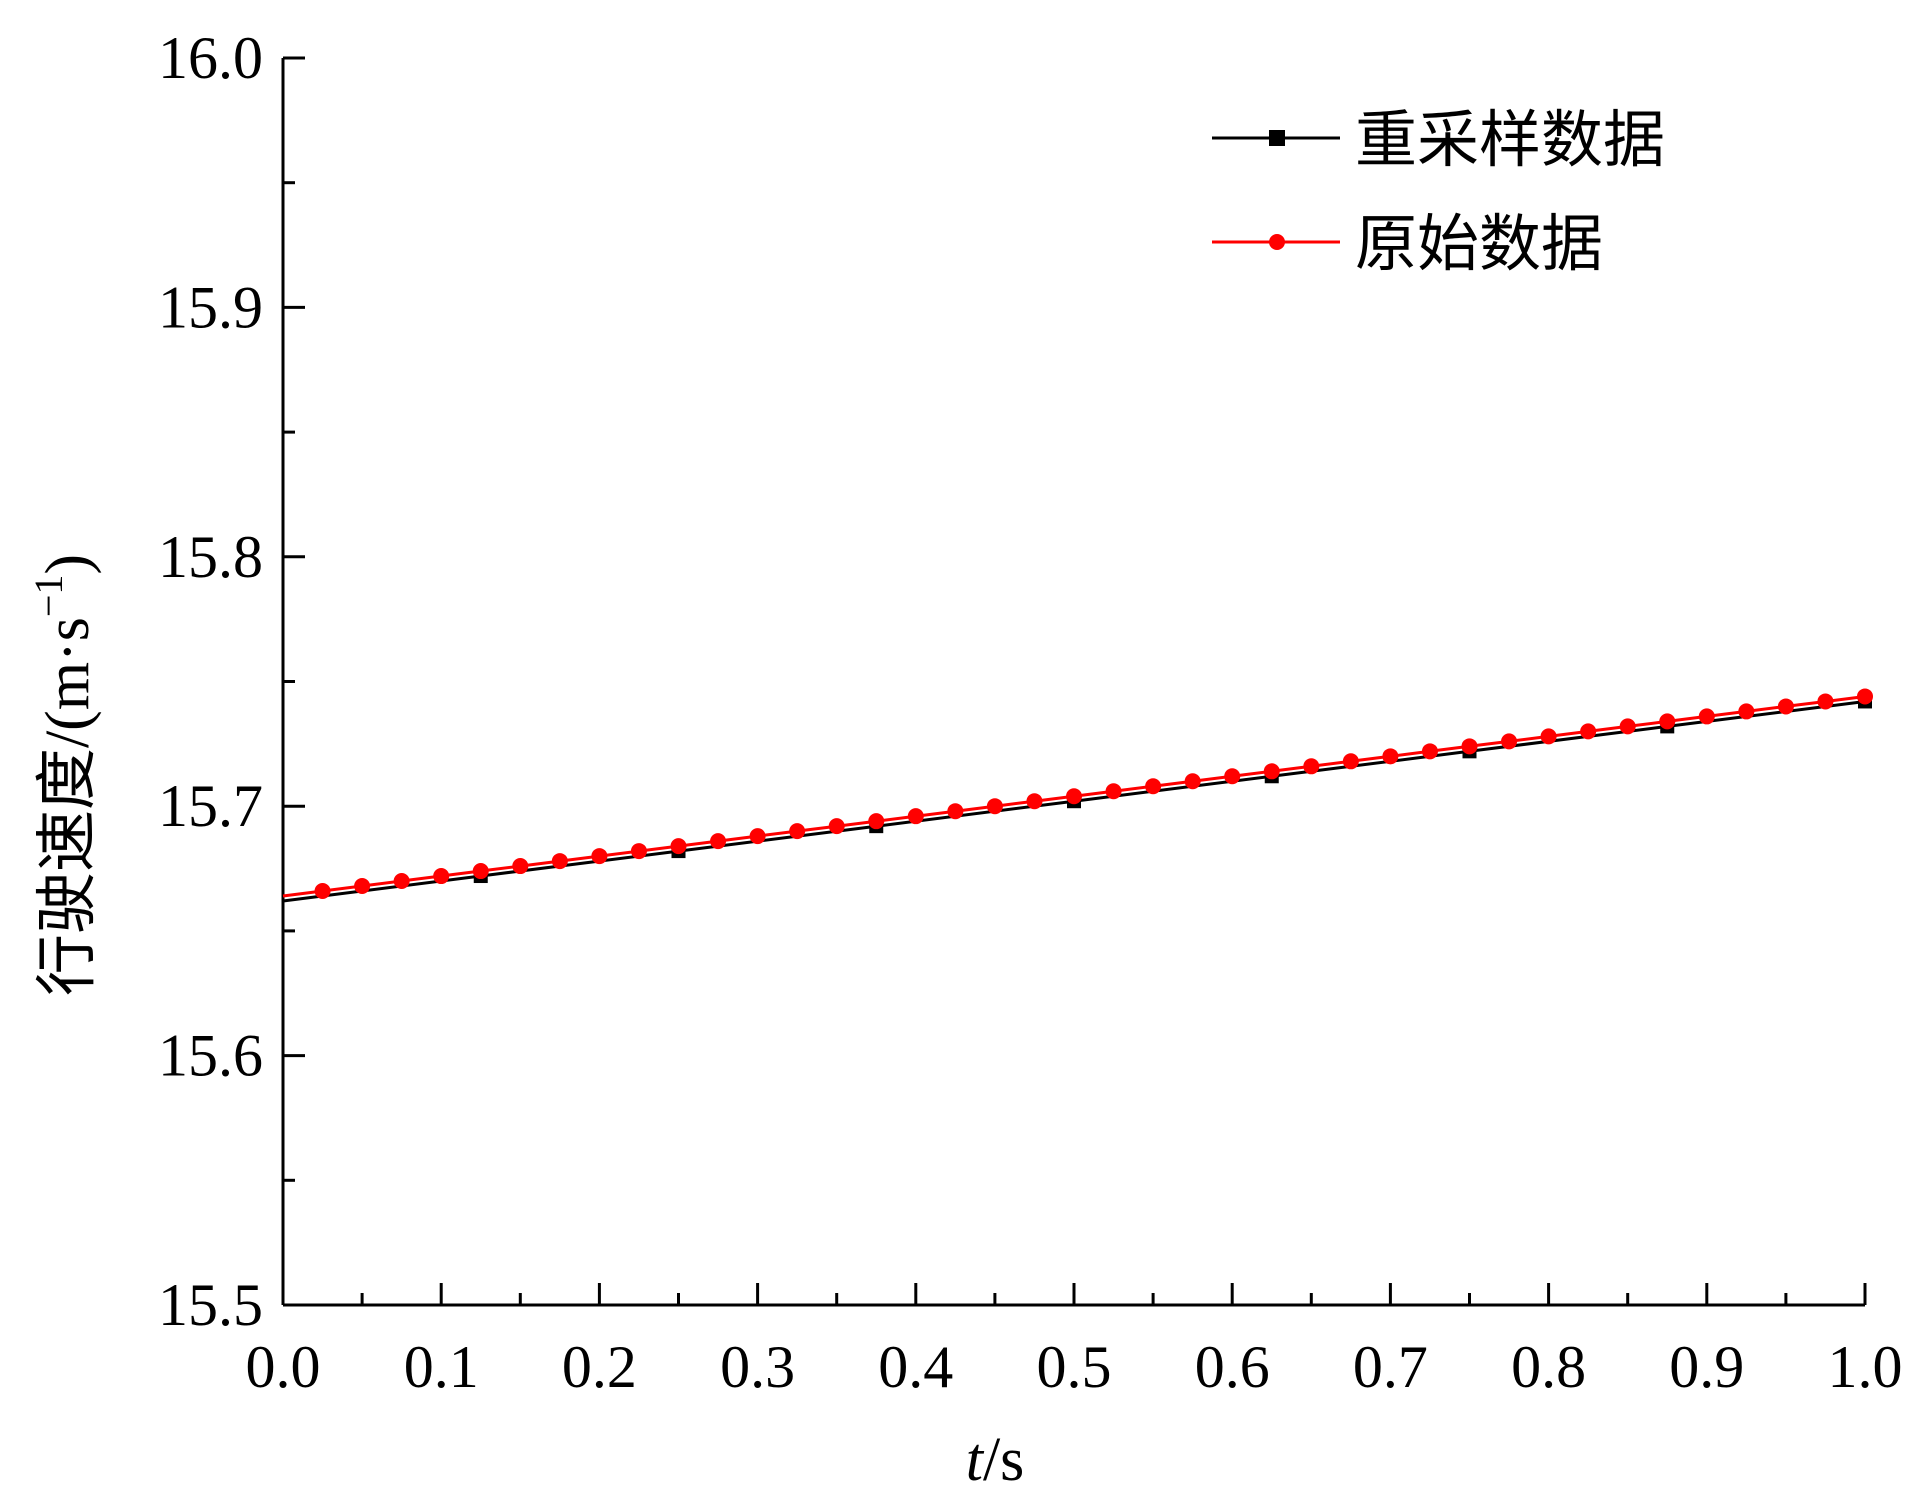  I want to click on x-tick-label: 0.3, so click(757, 1367).